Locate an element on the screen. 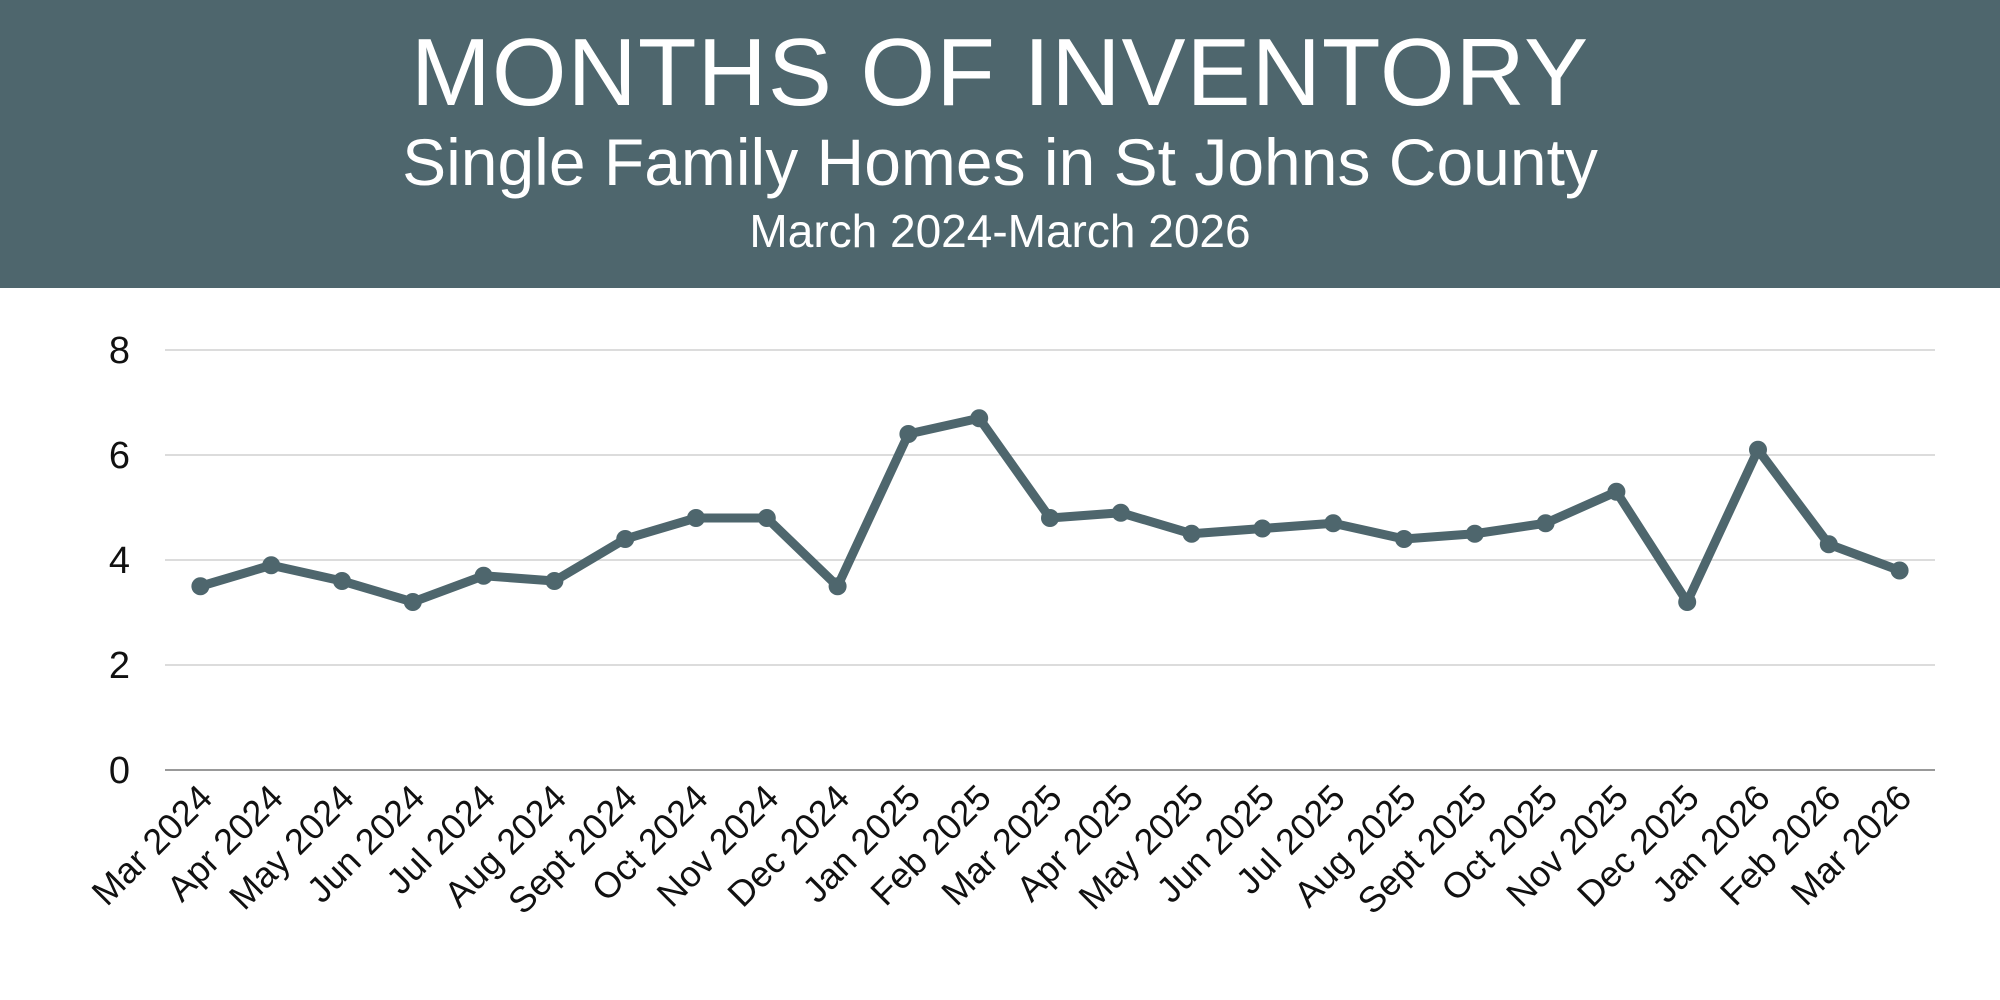 Image resolution: width=2000 pixels, height=1000 pixels. y-axis-ticks: 0 2 4 6 8 is located at coordinates (119, 561).